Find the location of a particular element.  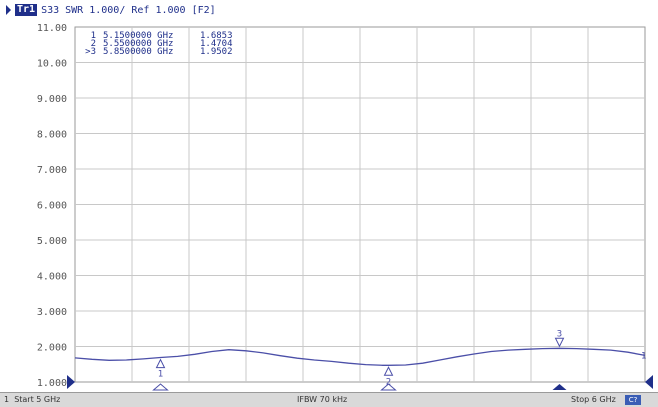

y-tick-label: 2.000 is located at coordinates (52, 348).